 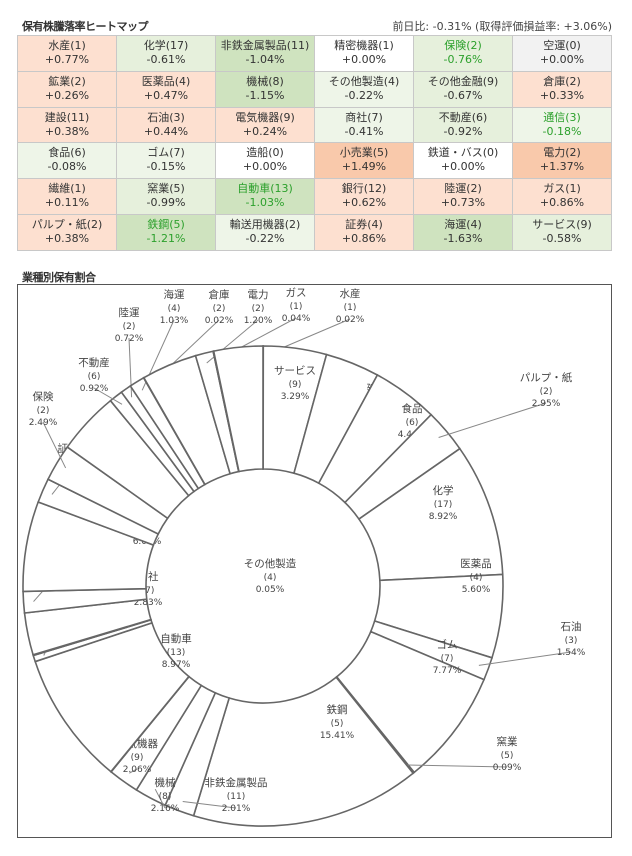 I want to click on heatmap-cell: 電力(2) +1.37%, so click(x=562, y=161).